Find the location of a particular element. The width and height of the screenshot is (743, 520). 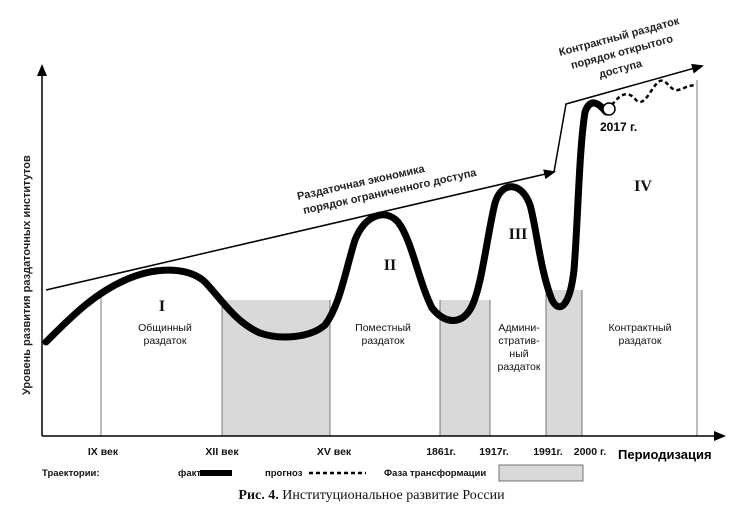

caption-prefix: Рис. 4. is located at coordinates (258, 495).